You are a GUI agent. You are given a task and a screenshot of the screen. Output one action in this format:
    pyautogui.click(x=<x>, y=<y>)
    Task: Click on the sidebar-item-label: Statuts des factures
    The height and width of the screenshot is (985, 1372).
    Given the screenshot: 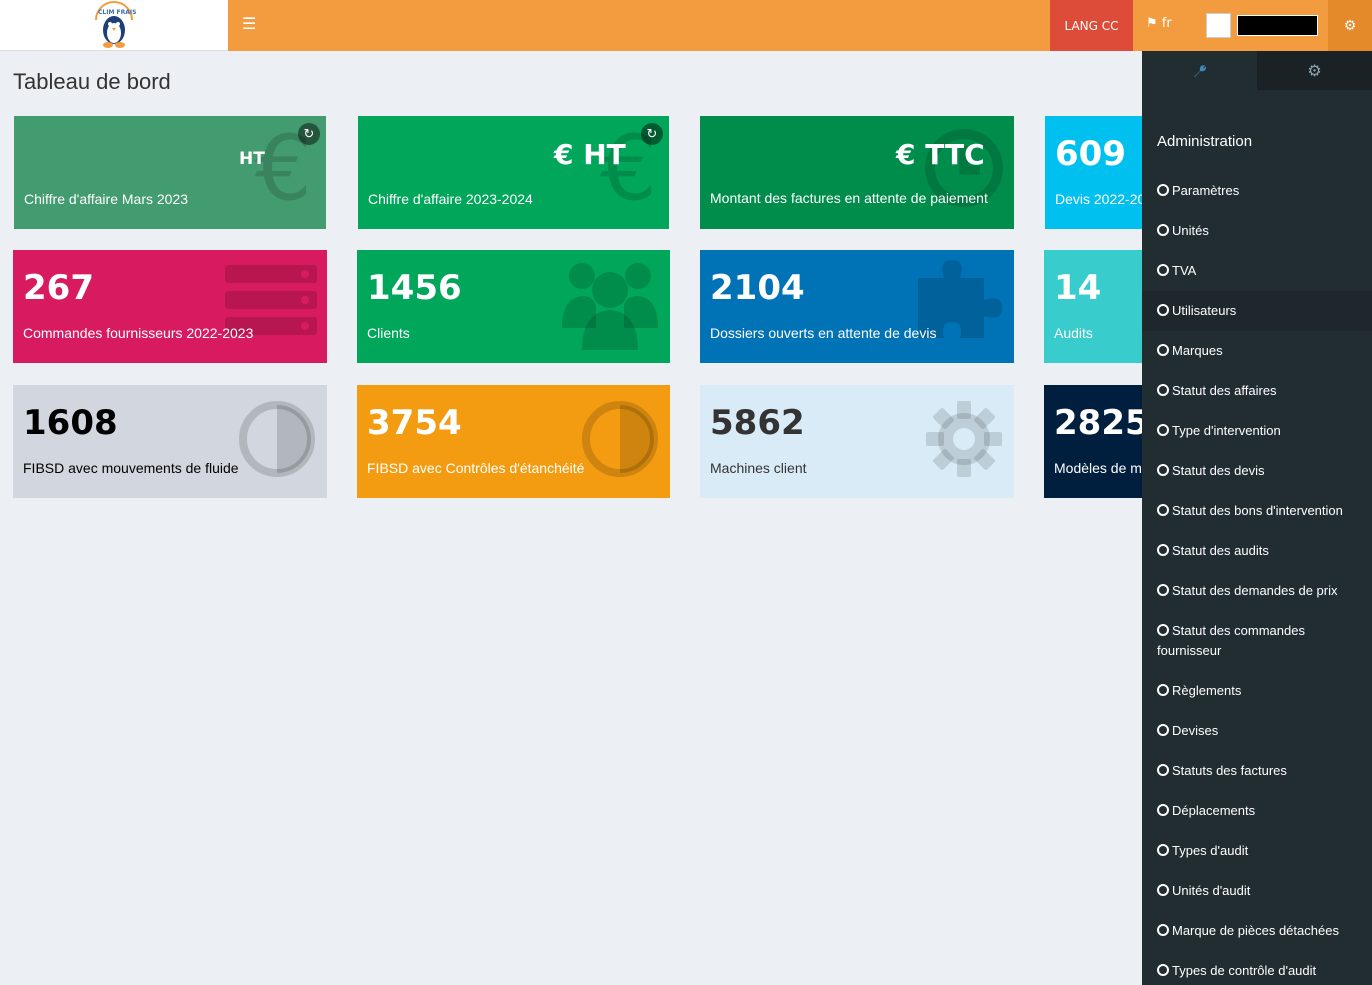 What is the action you would take?
    pyautogui.click(x=1229, y=770)
    